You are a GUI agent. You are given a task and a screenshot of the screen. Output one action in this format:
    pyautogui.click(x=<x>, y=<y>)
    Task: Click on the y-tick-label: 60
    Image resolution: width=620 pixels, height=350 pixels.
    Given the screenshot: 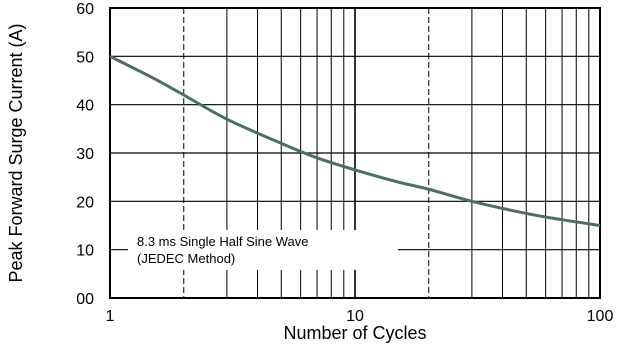 What is the action you would take?
    pyautogui.click(x=85, y=9)
    